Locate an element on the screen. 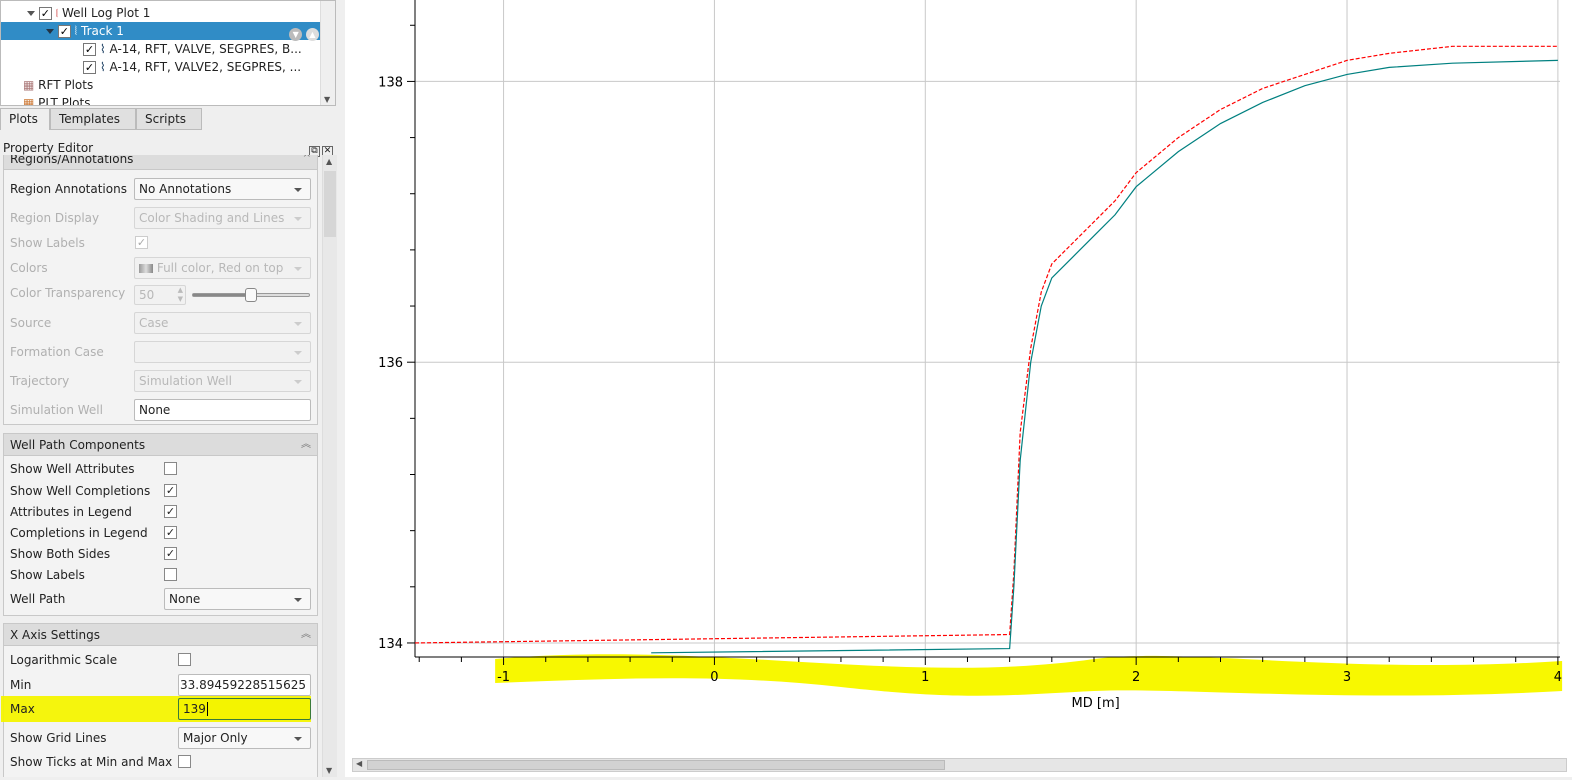 The height and width of the screenshot is (780, 1572). x-tick-label: 0 is located at coordinates (714, 677).